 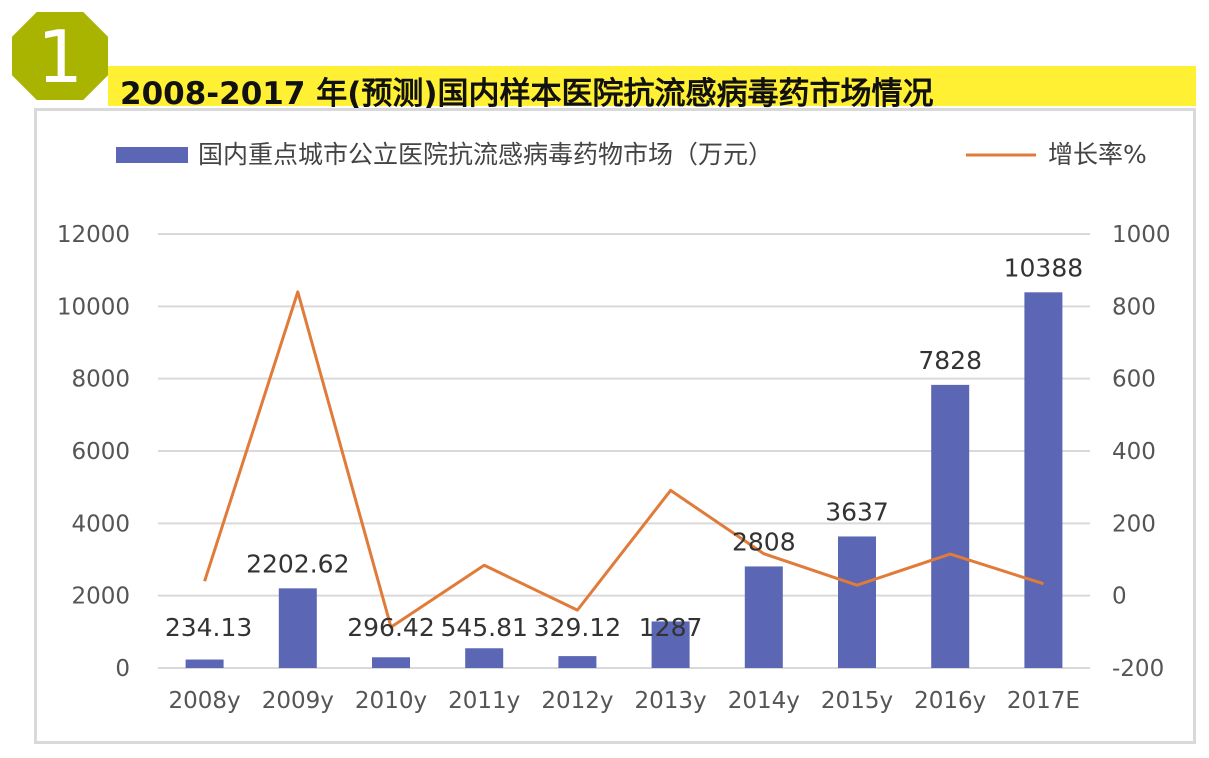 I want to click on right-axis-tick-label: 1000, so click(x=1141, y=235).